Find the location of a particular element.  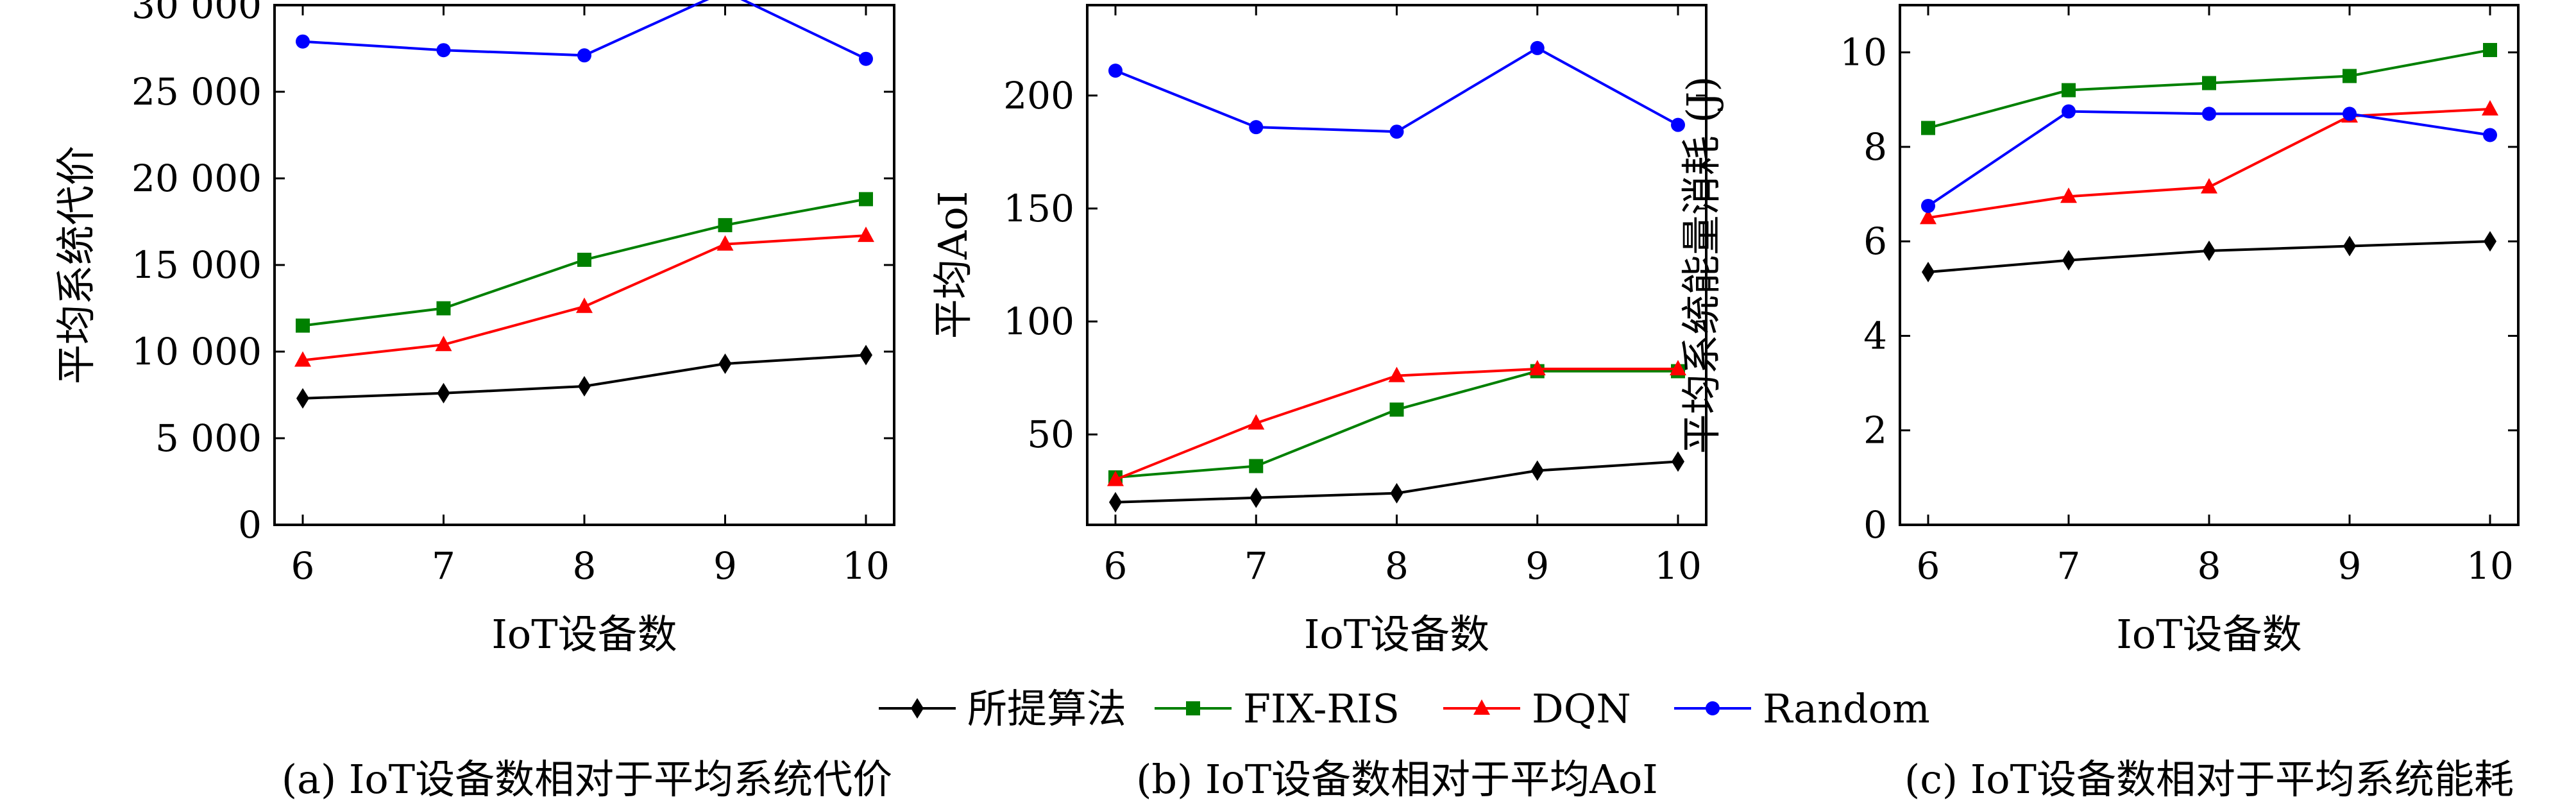

legend-item-3: DQN is located at coordinates (1537, 708).